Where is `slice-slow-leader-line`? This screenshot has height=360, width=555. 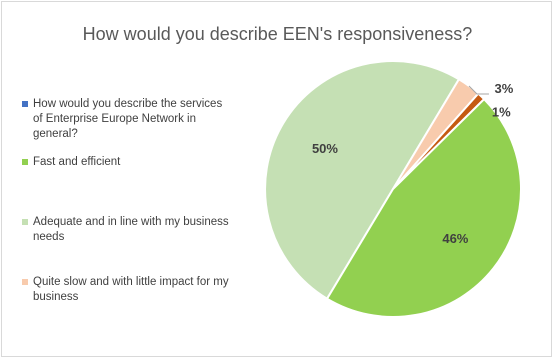 slice-slow-leader-line is located at coordinates (478, 90).